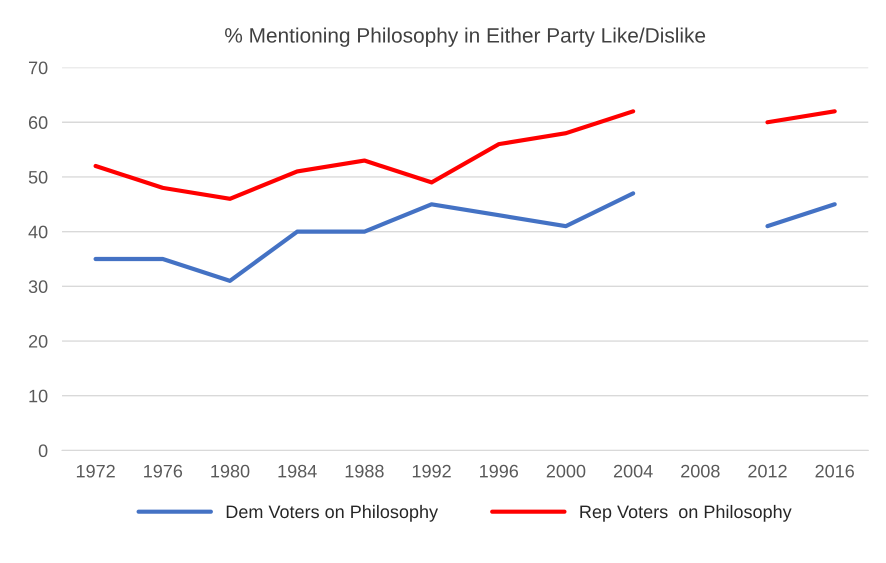 The image size is (886, 563). I want to click on x-tick-label: 1992, so click(431, 471).